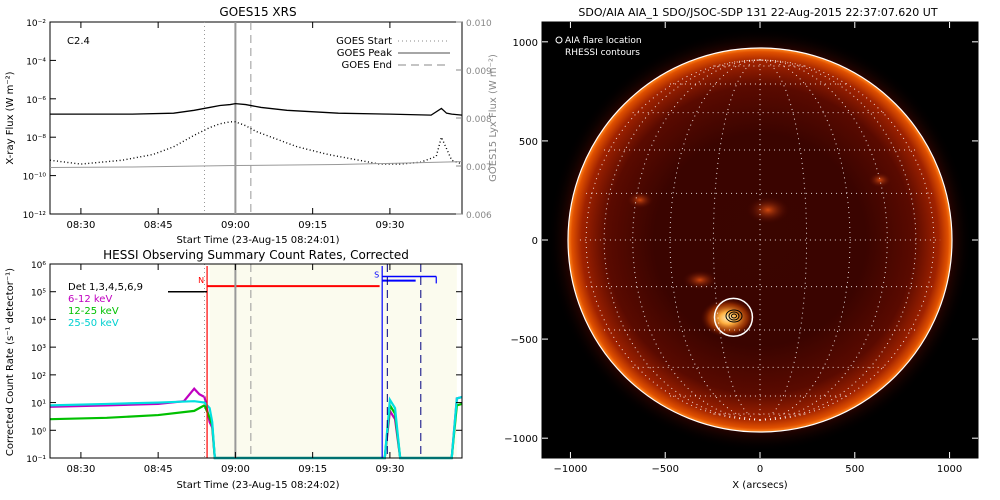 The height and width of the screenshot is (500, 1000). I want to click on goes-y-tick-label-right: 0.008, so click(479, 120).